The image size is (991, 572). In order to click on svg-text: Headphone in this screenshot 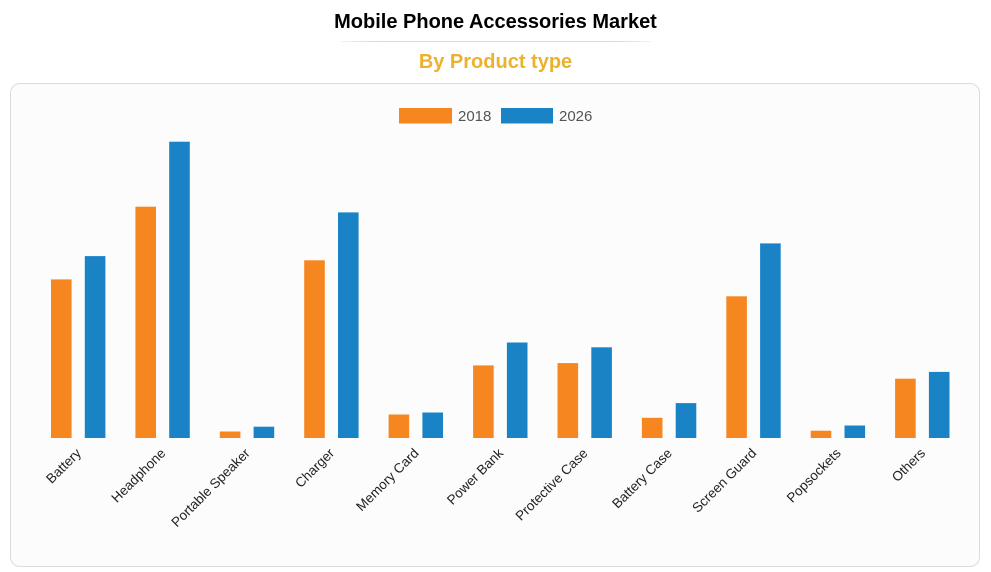, I will do `click(138, 476)`.